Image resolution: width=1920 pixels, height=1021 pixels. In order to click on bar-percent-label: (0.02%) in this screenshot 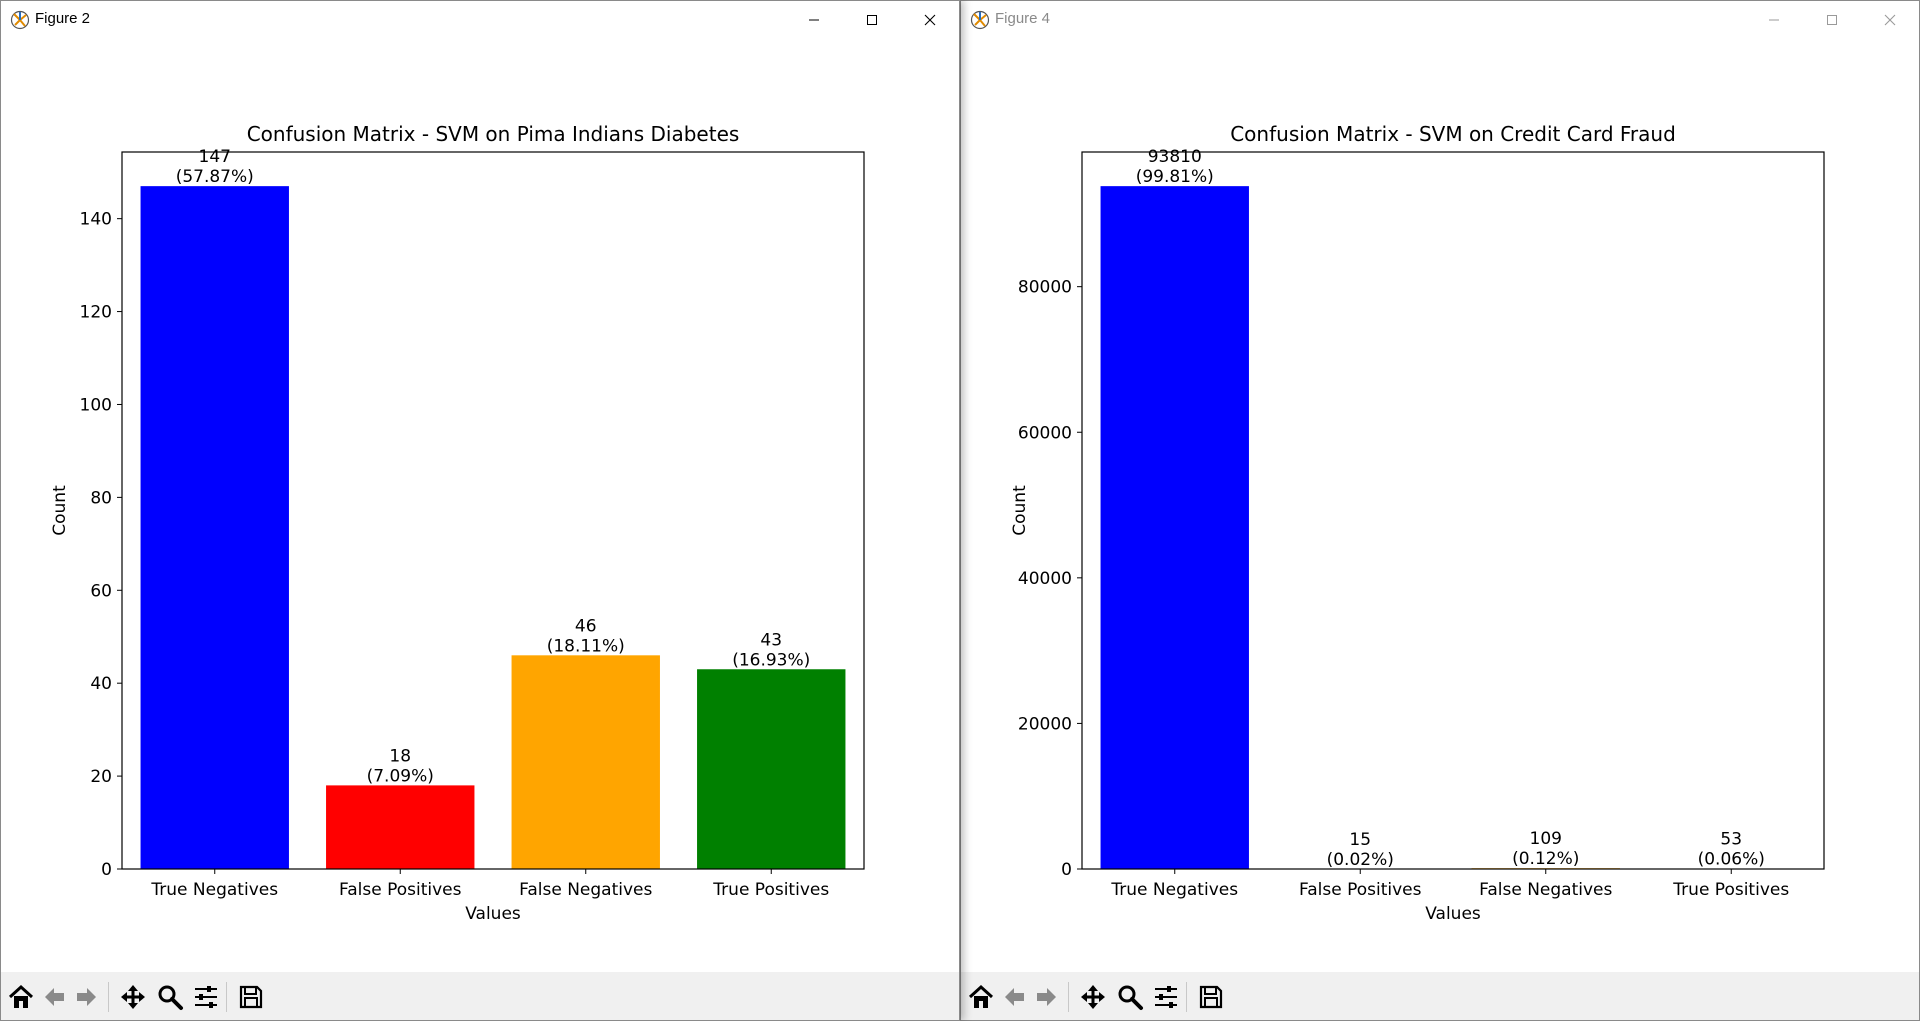, I will do `click(1360, 860)`.